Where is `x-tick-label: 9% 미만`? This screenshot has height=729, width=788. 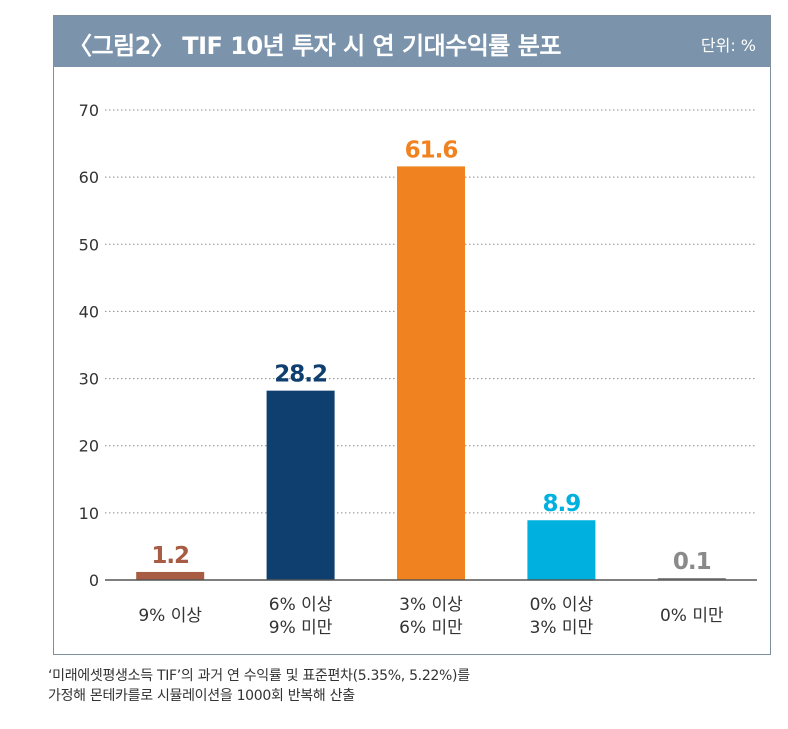 x-tick-label: 9% 미만 is located at coordinates (301, 628).